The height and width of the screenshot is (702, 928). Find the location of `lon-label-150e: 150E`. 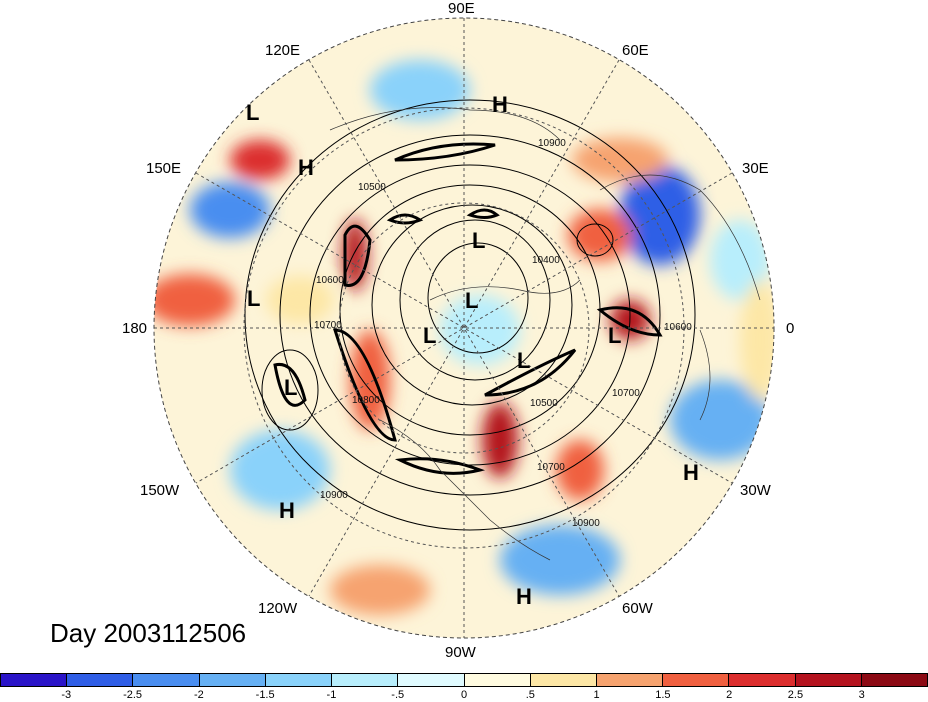

lon-label-150e: 150E is located at coordinates (164, 168).